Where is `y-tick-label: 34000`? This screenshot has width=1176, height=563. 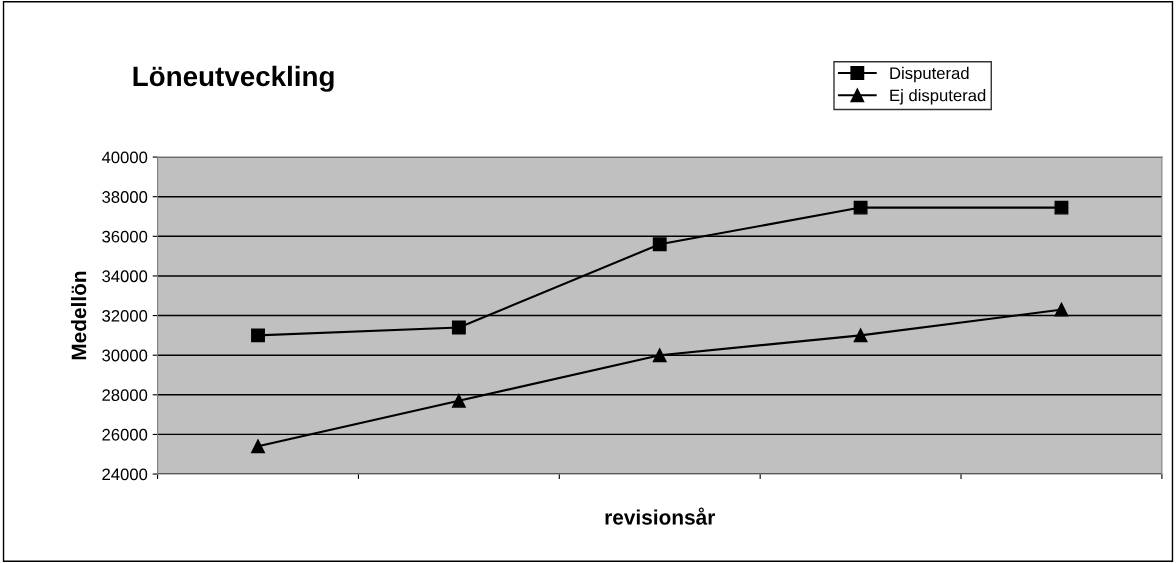 y-tick-label: 34000 is located at coordinates (125, 276).